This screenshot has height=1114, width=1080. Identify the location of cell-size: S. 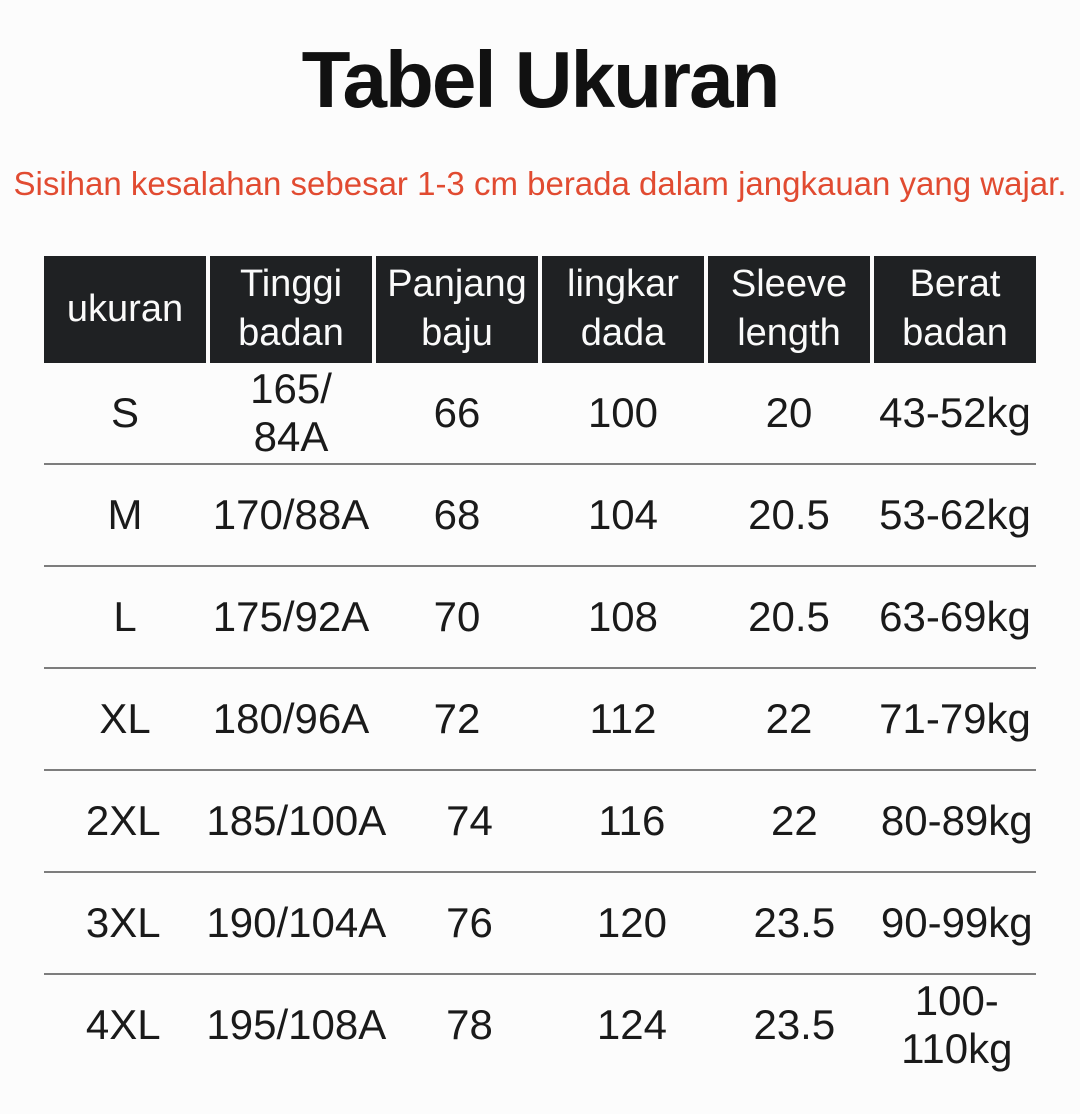
(124, 412).